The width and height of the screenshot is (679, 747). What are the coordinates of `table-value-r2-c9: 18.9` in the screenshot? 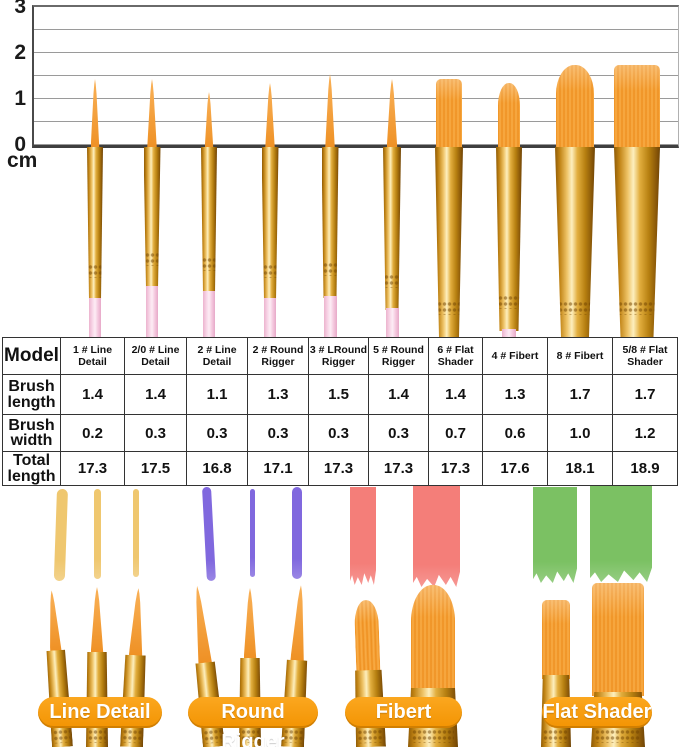 It's located at (645, 468).